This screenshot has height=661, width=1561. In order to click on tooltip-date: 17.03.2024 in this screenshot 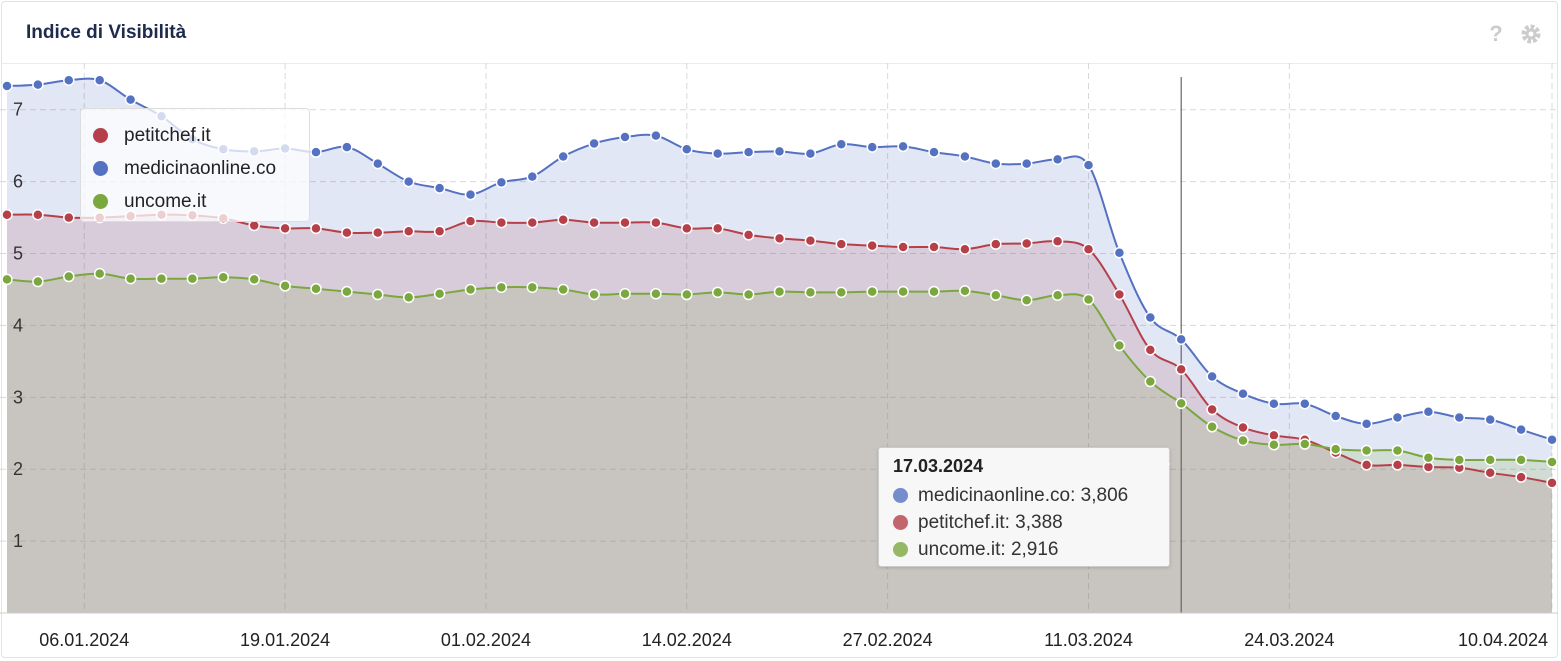, I will do `click(938, 466)`.